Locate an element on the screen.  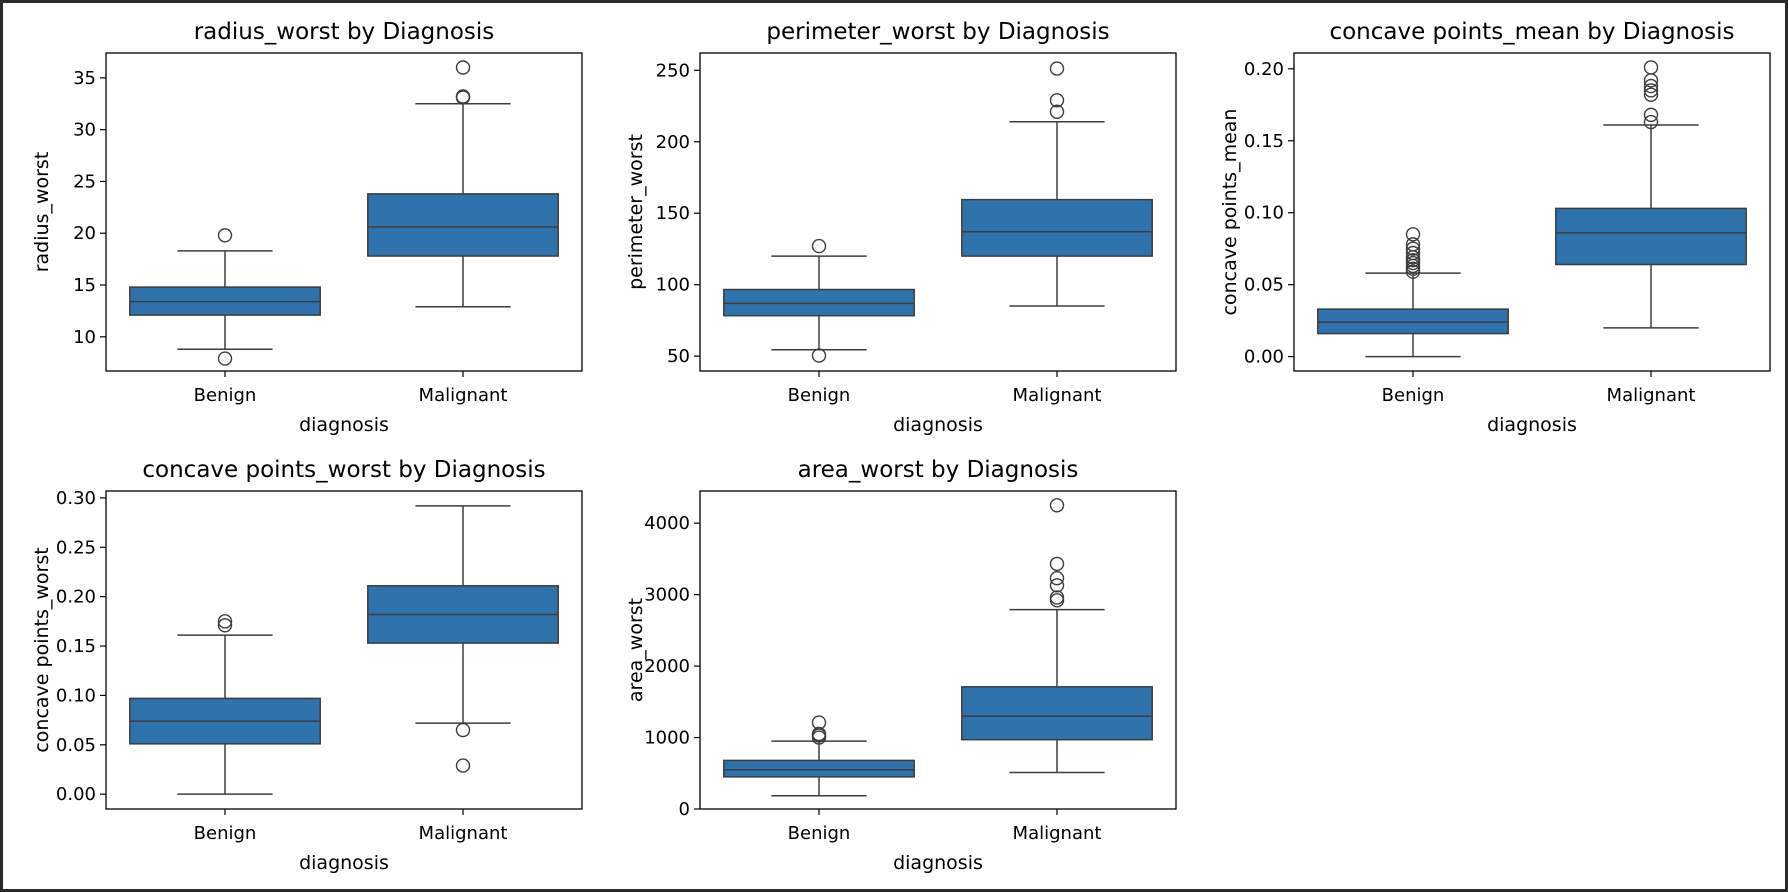
y-tick-label: 30 is located at coordinates (84, 130).